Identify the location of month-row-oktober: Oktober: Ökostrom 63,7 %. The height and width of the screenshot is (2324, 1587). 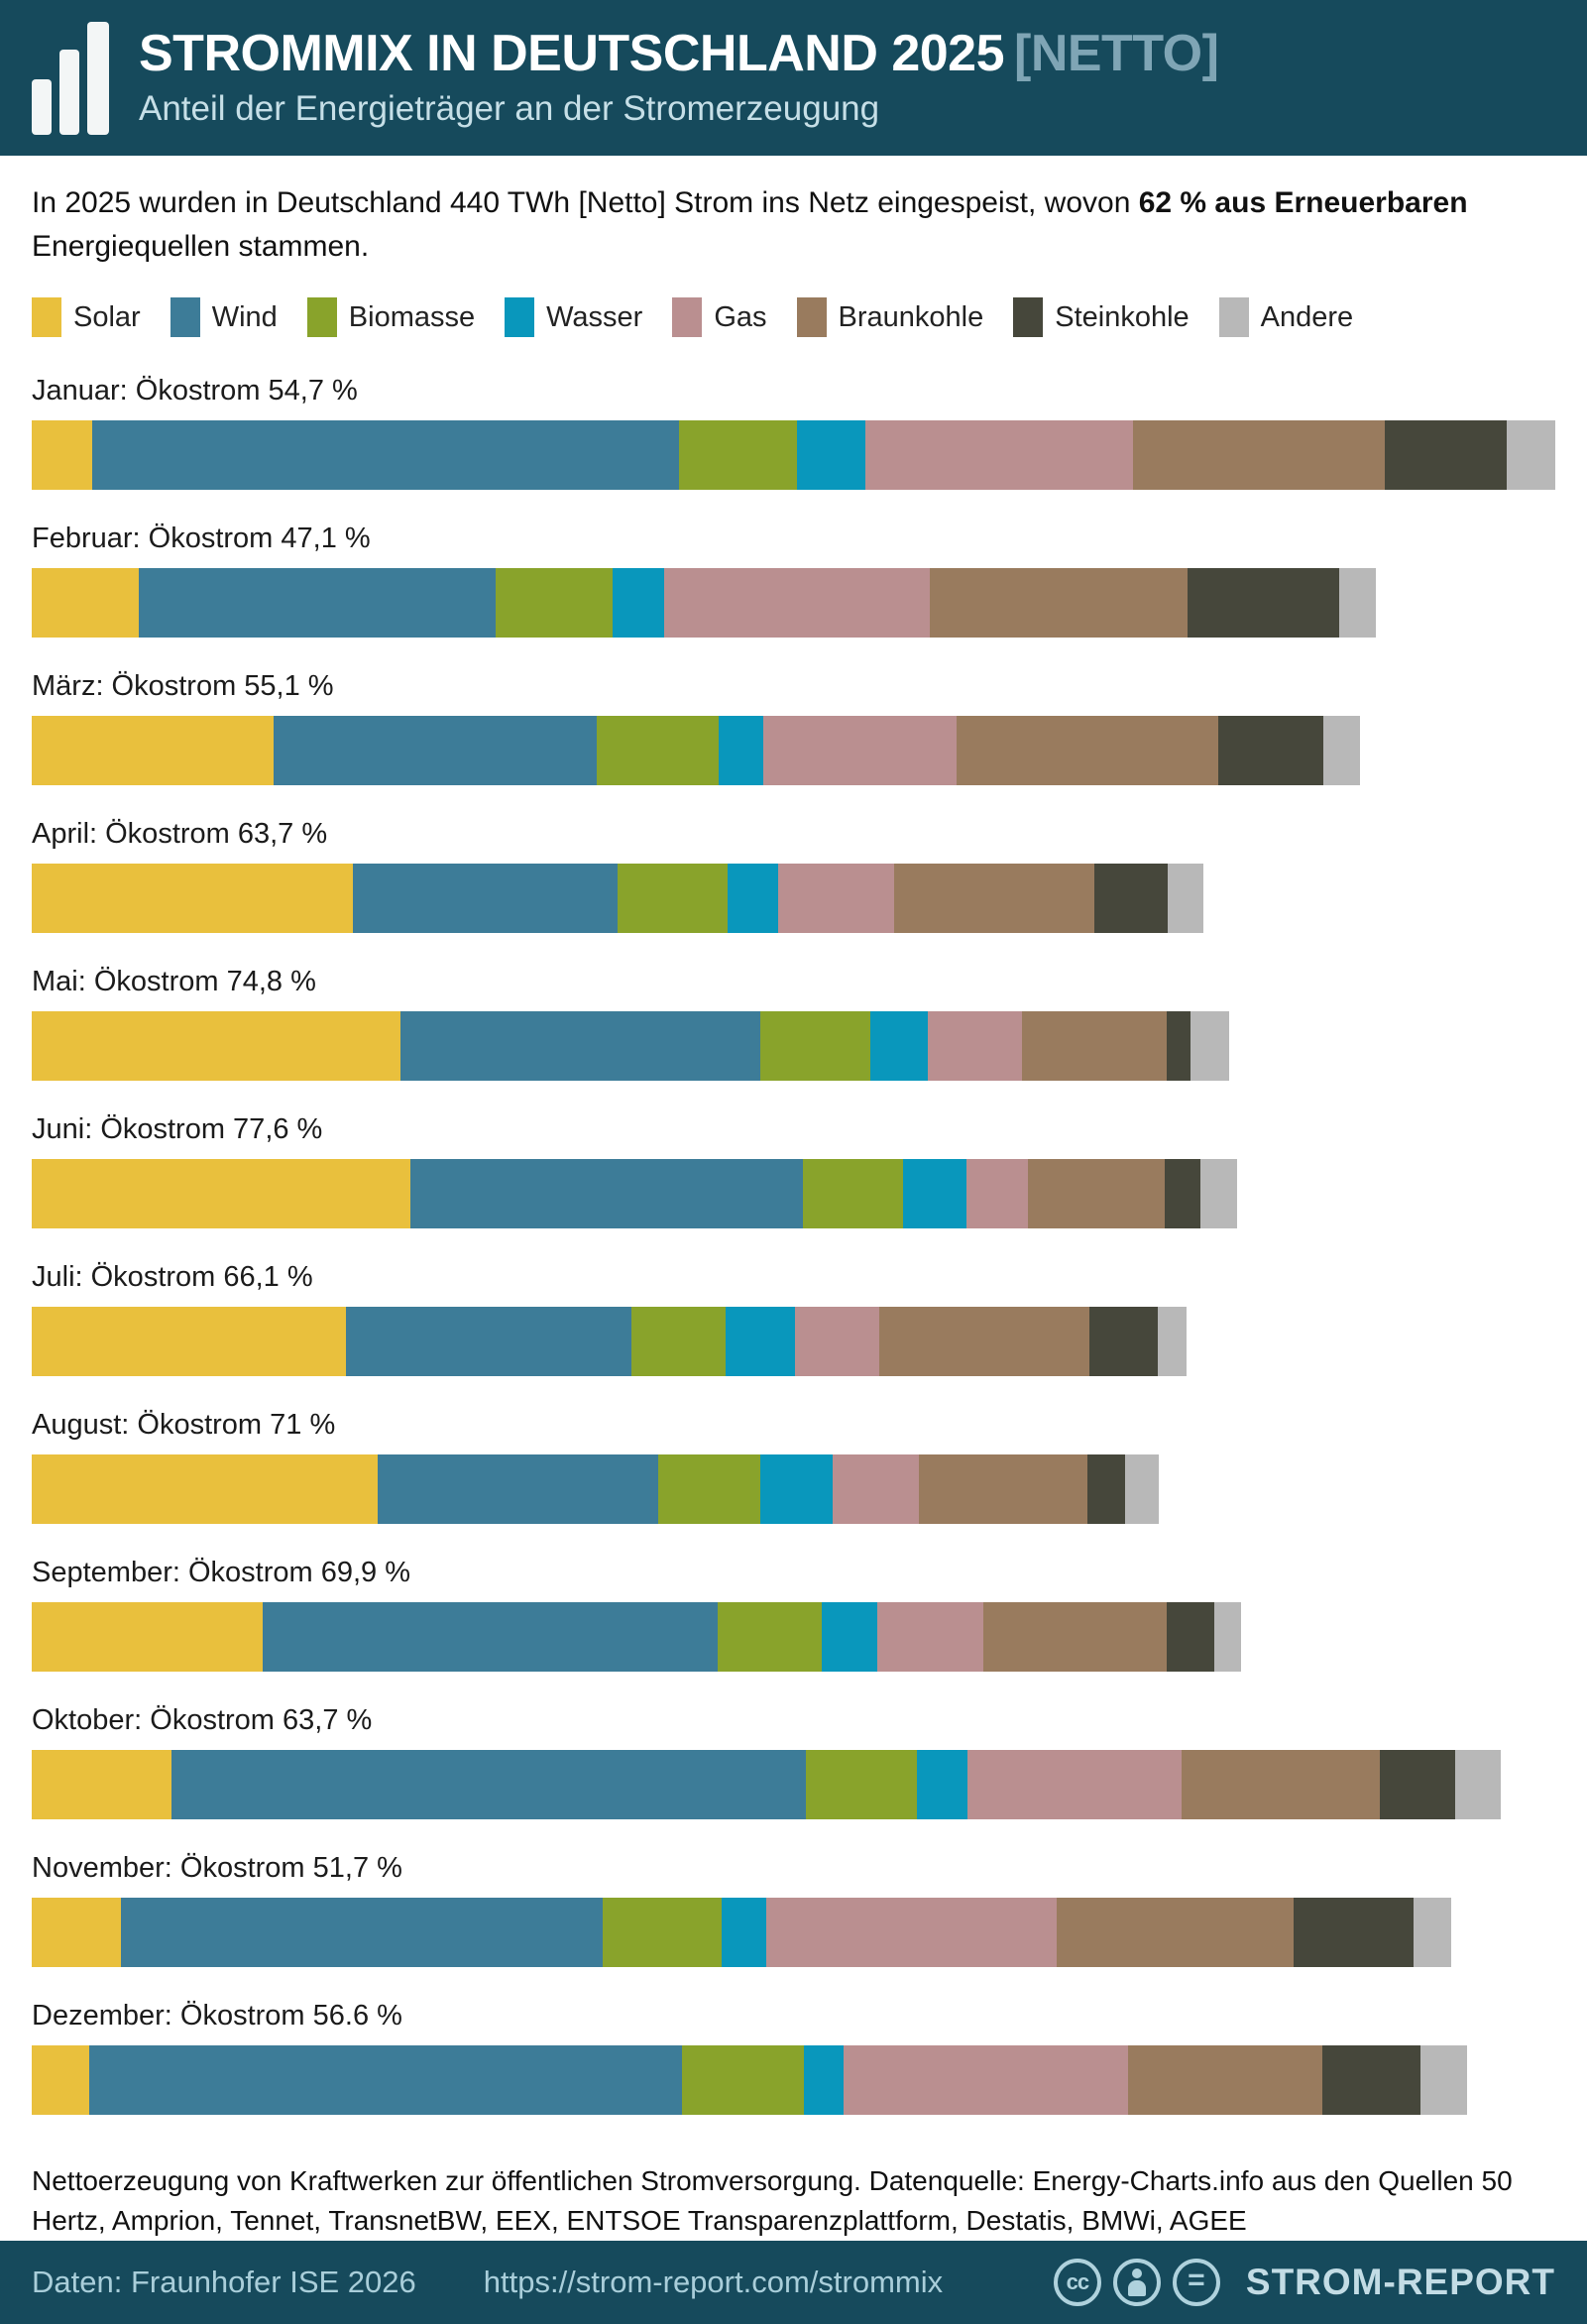
(793, 1761).